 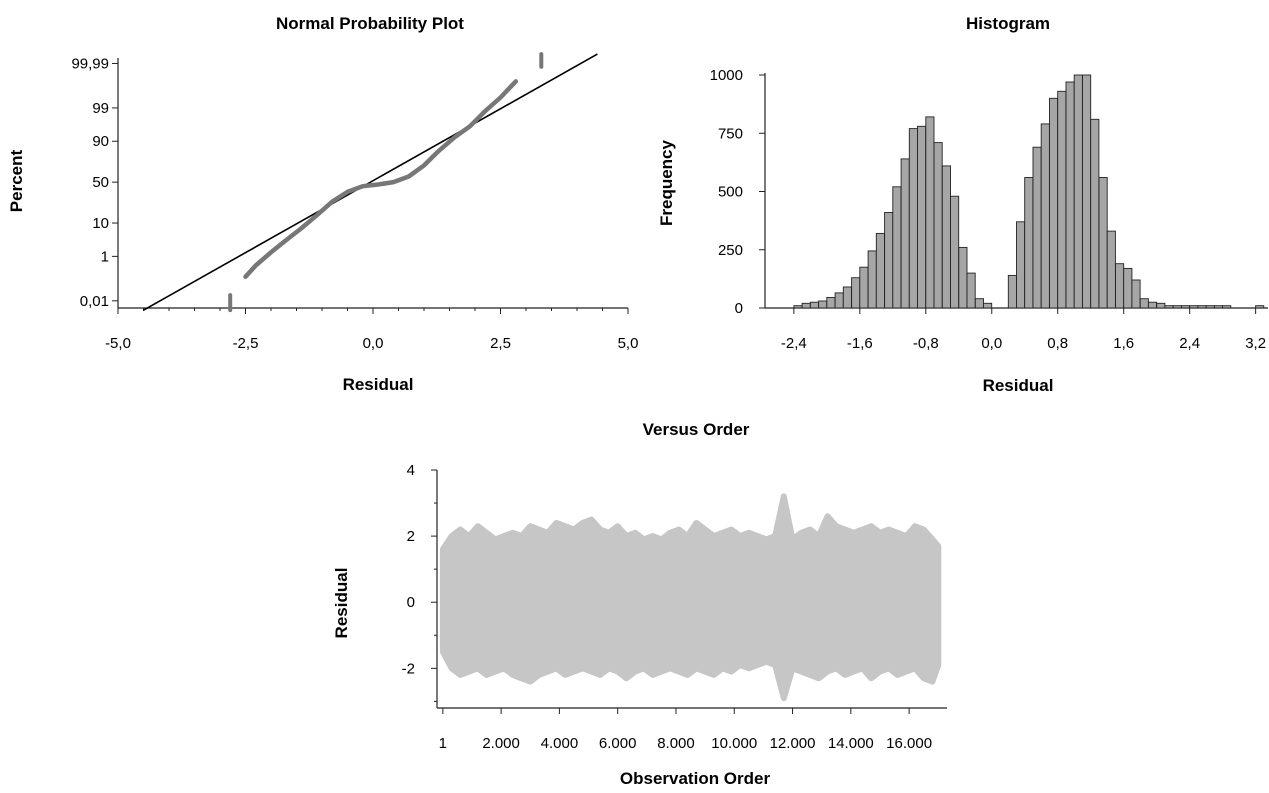 I want to click on vo-x-tick-label: 12.000, so click(x=793, y=743).